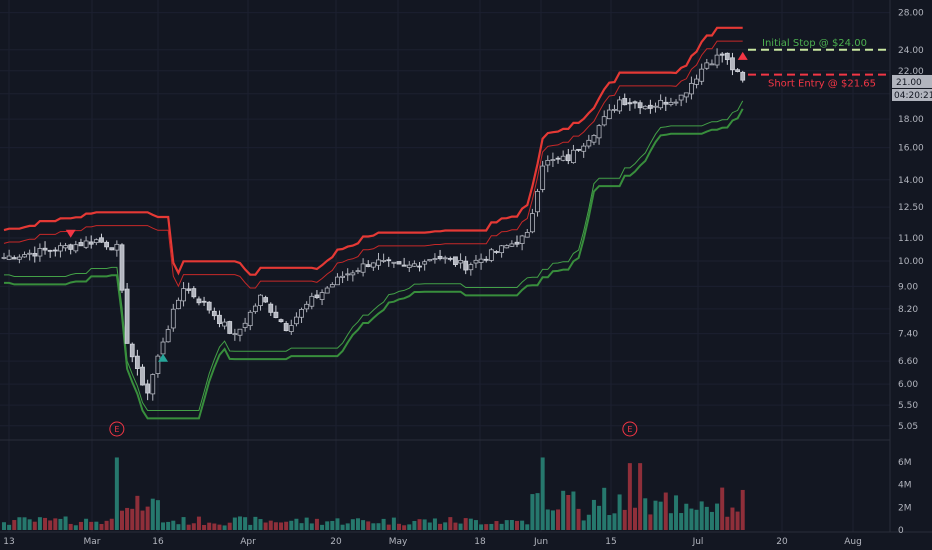 The width and height of the screenshot is (932, 550). Describe the element at coordinates (909, 83) in the screenshot. I see `current-price-text: 21.00` at that location.